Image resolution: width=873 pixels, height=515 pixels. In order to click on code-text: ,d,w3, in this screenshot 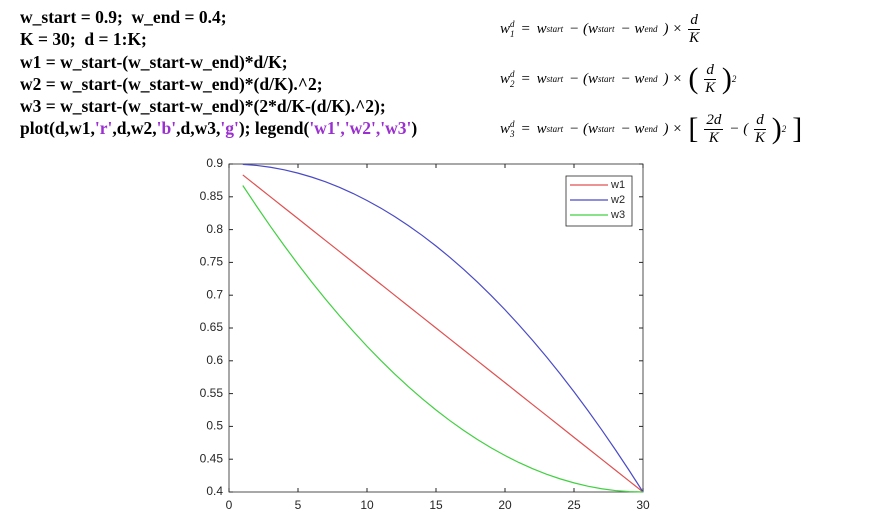, I will do `click(198, 128)`.